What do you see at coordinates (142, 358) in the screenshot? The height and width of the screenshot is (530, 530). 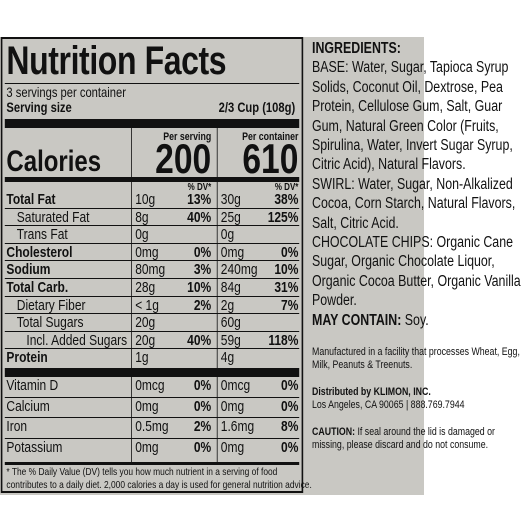 I see `amount-per-serving: 1g` at bounding box center [142, 358].